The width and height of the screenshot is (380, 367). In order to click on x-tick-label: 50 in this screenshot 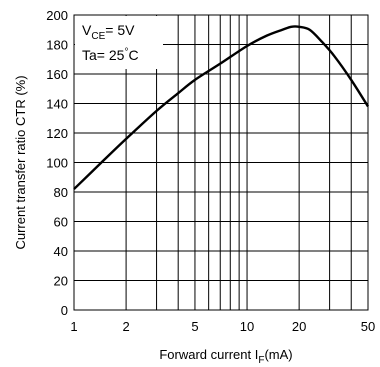, I will do `click(368, 326)`.